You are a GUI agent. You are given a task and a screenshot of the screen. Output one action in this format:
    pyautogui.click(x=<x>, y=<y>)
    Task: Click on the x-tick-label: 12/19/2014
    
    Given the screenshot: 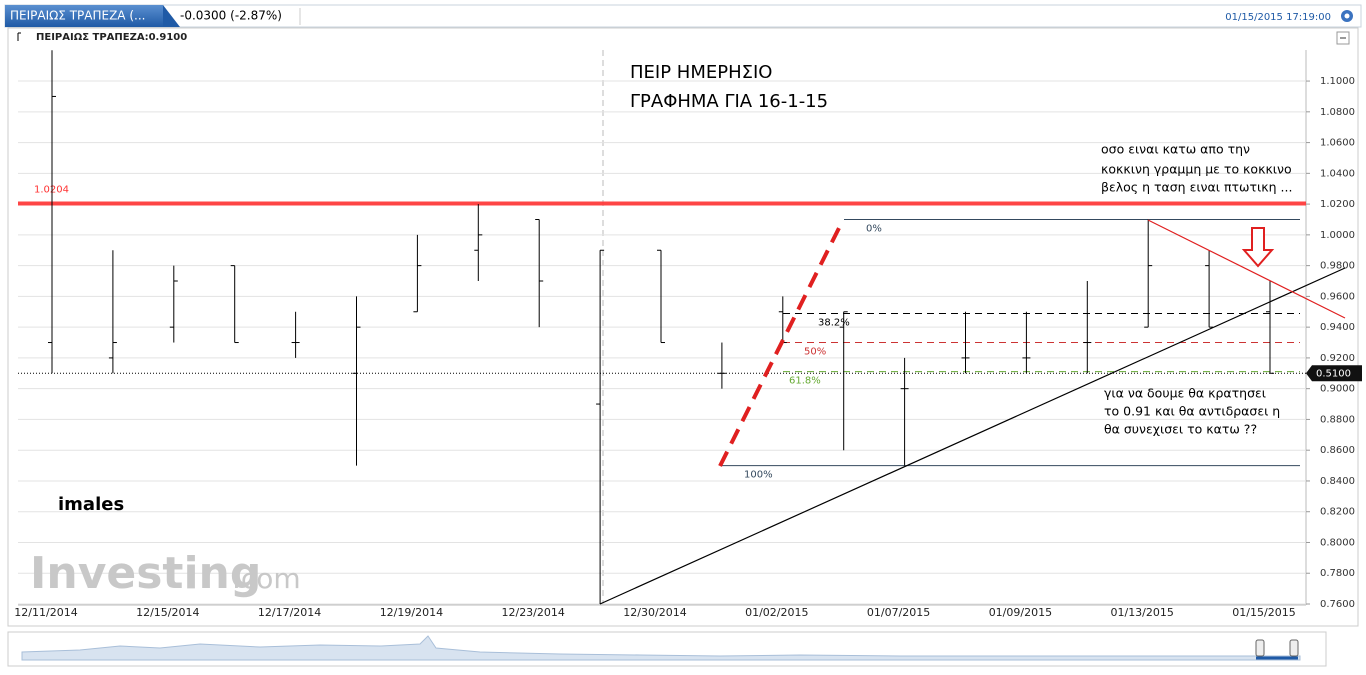 What is the action you would take?
    pyautogui.click(x=411, y=612)
    